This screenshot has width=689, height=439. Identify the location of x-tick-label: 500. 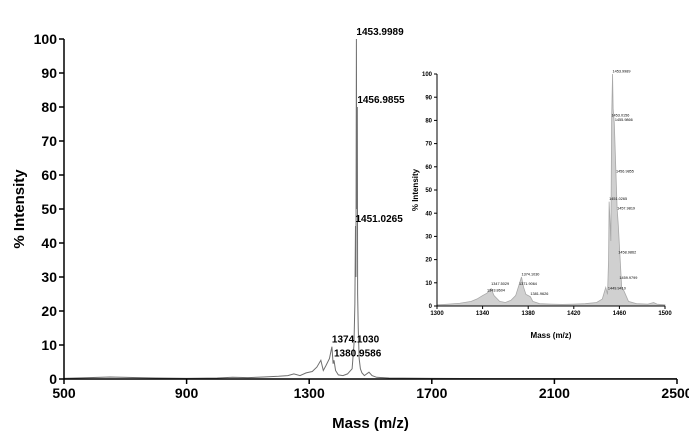
(64, 393).